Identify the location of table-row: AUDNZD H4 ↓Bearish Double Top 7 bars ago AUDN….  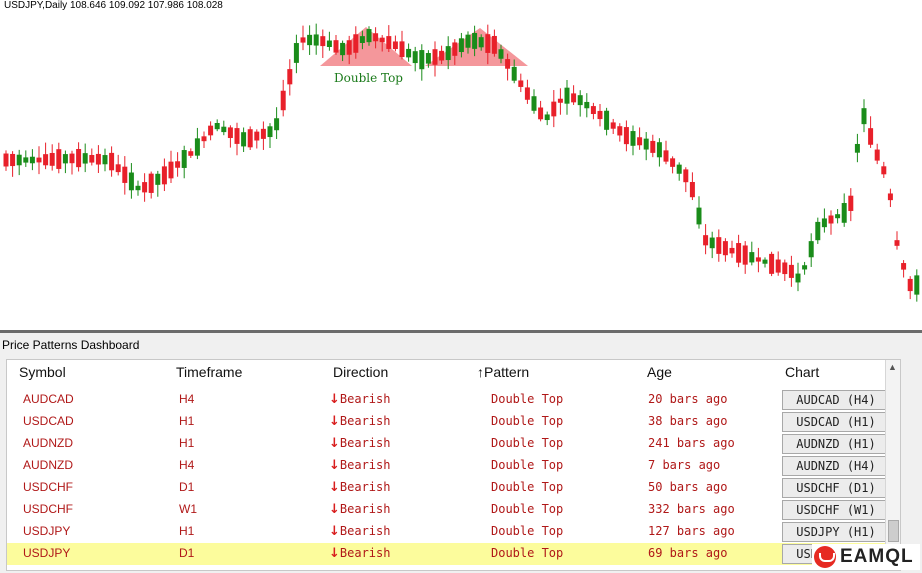
(453, 466).